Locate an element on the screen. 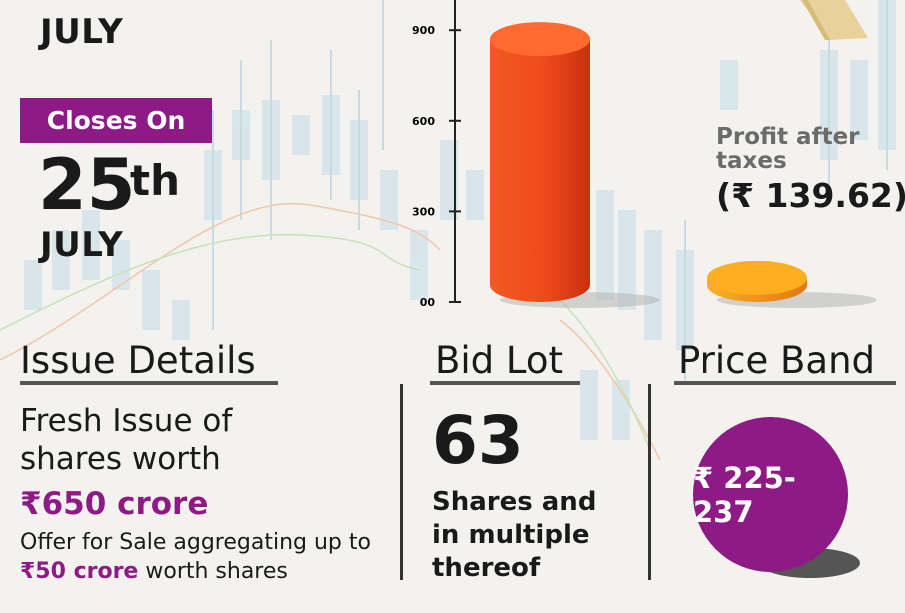 The image size is (905, 613). closes-day-suffix: th is located at coordinates (155, 180).